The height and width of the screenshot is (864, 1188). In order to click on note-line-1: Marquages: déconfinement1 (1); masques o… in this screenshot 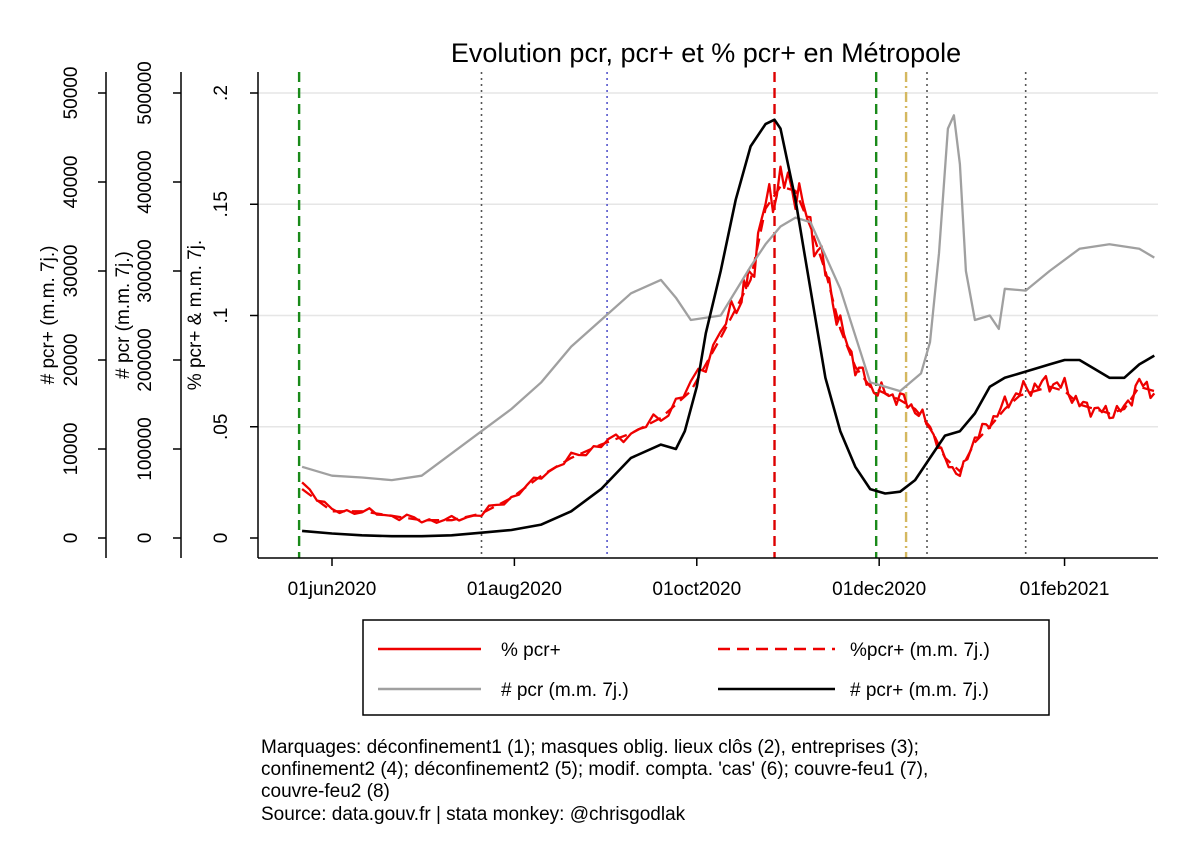, I will do `click(590, 747)`.